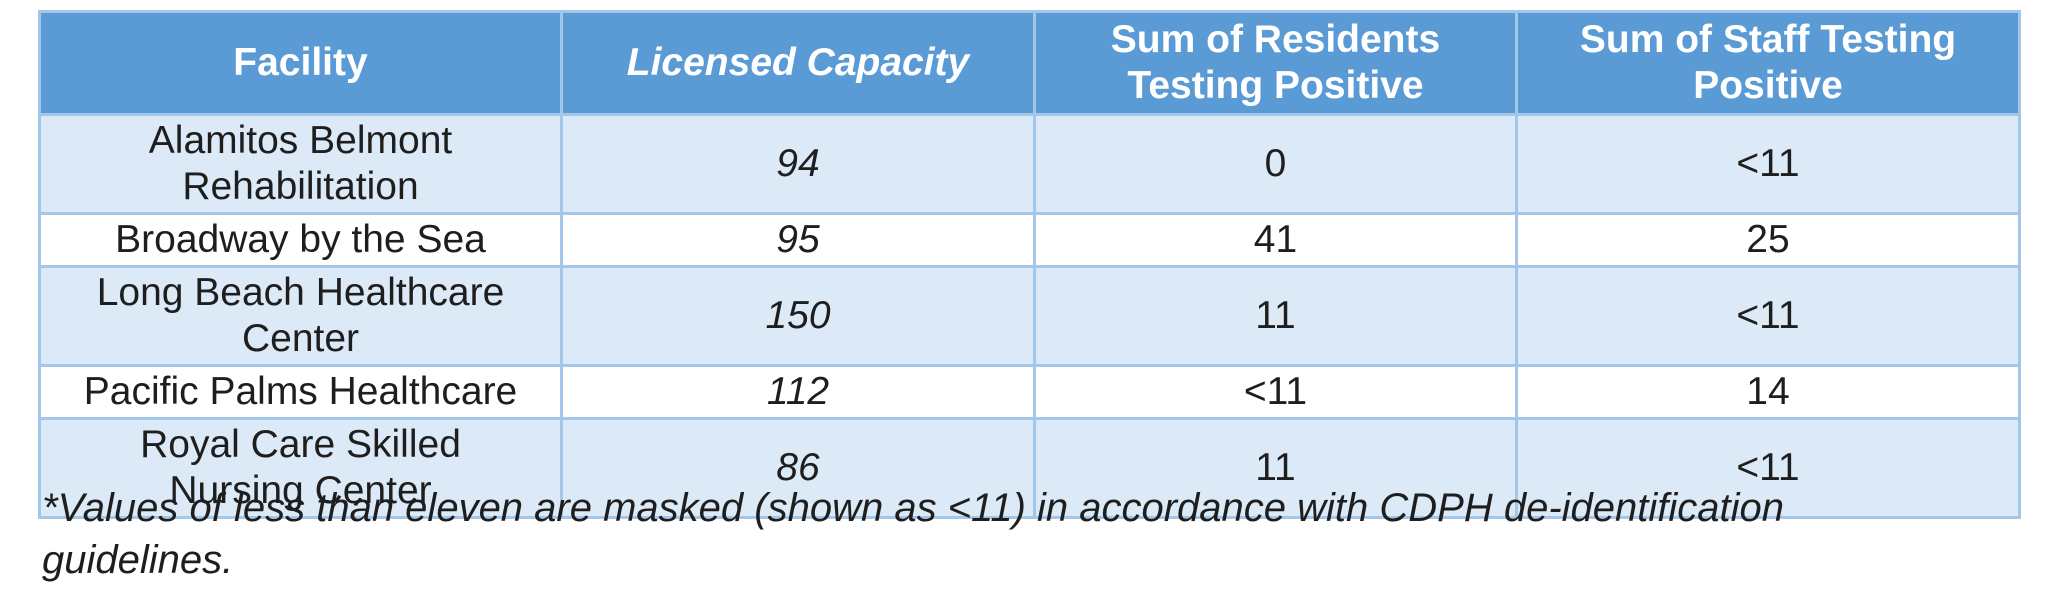 The image size is (2048, 595). Describe the element at coordinates (300, 392) in the screenshot. I see `facility-name-cell: Pacific Palms Healthcare` at that location.